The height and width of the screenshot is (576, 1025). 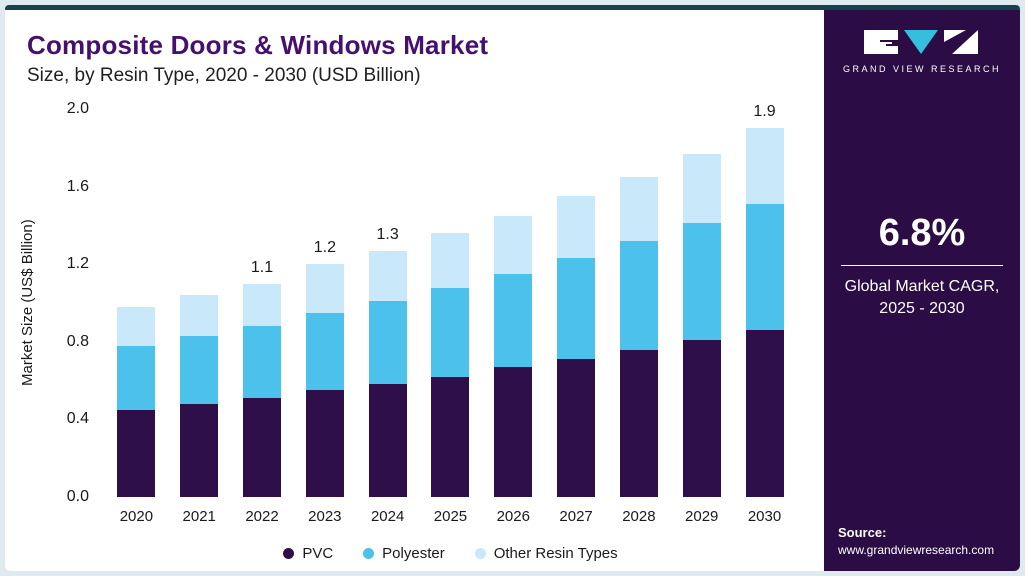 I want to click on legend-label: PVC, so click(x=318, y=553).